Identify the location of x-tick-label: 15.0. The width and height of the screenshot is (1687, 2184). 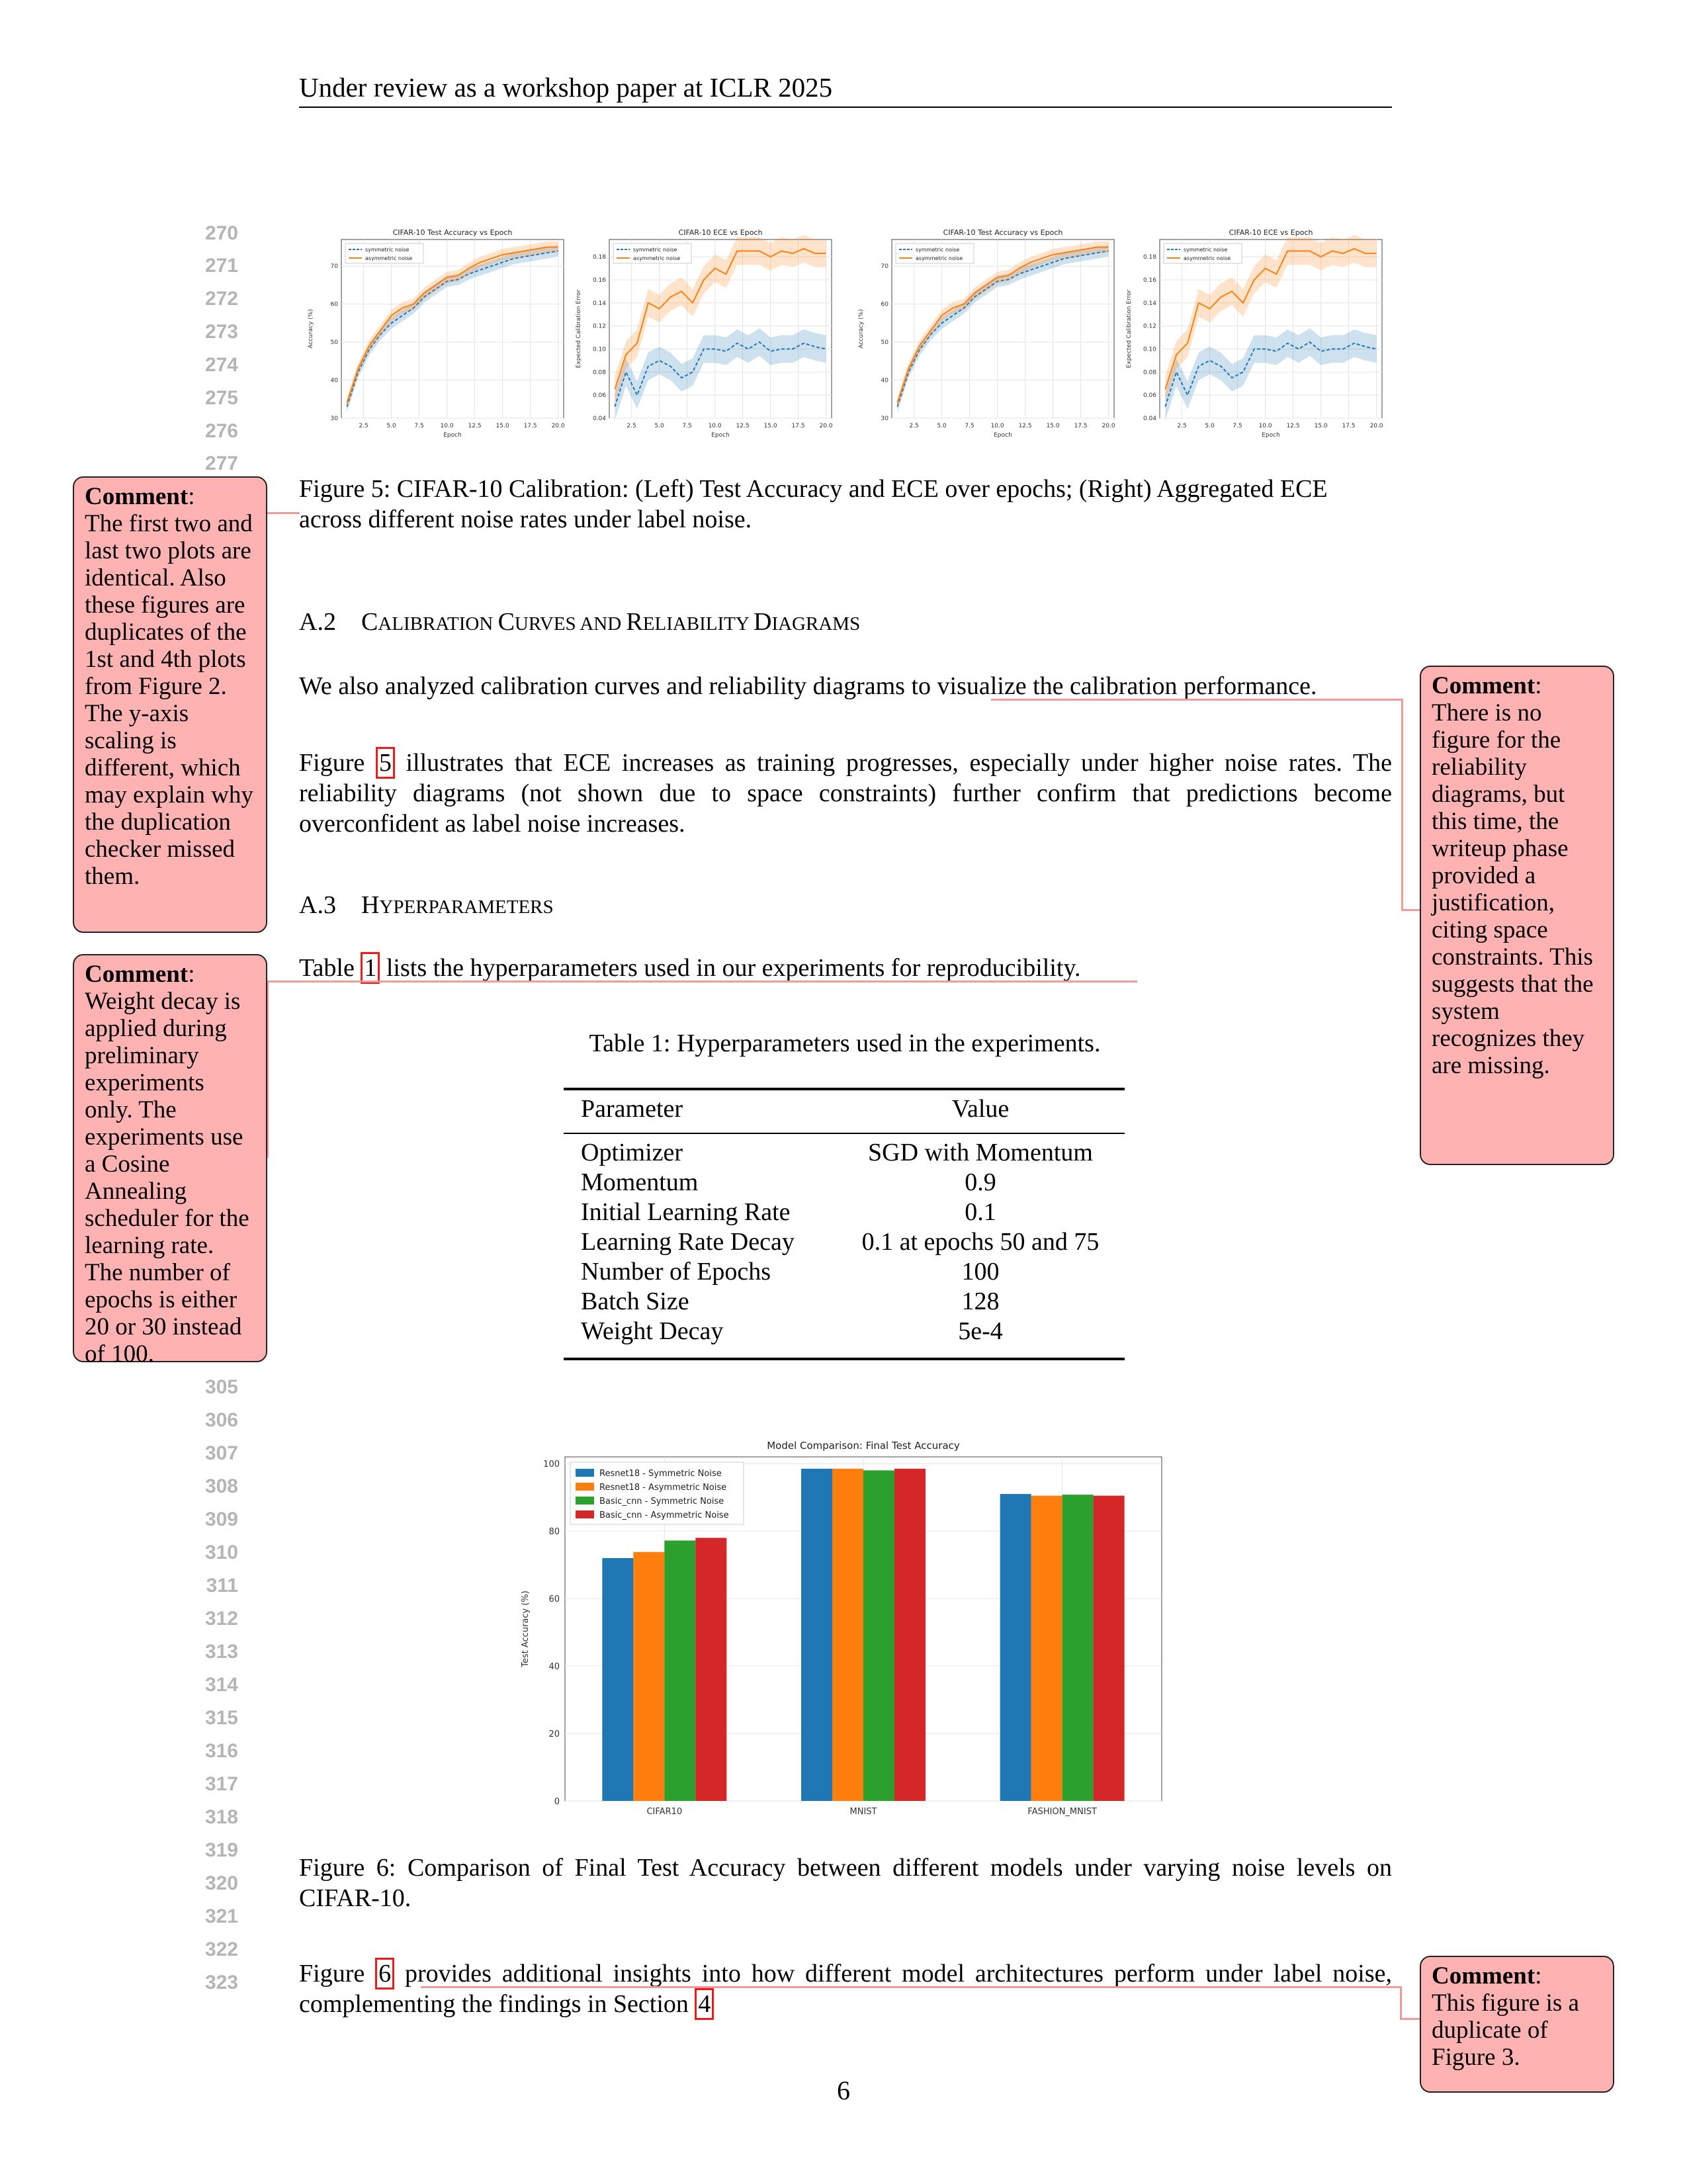
(1321, 426).